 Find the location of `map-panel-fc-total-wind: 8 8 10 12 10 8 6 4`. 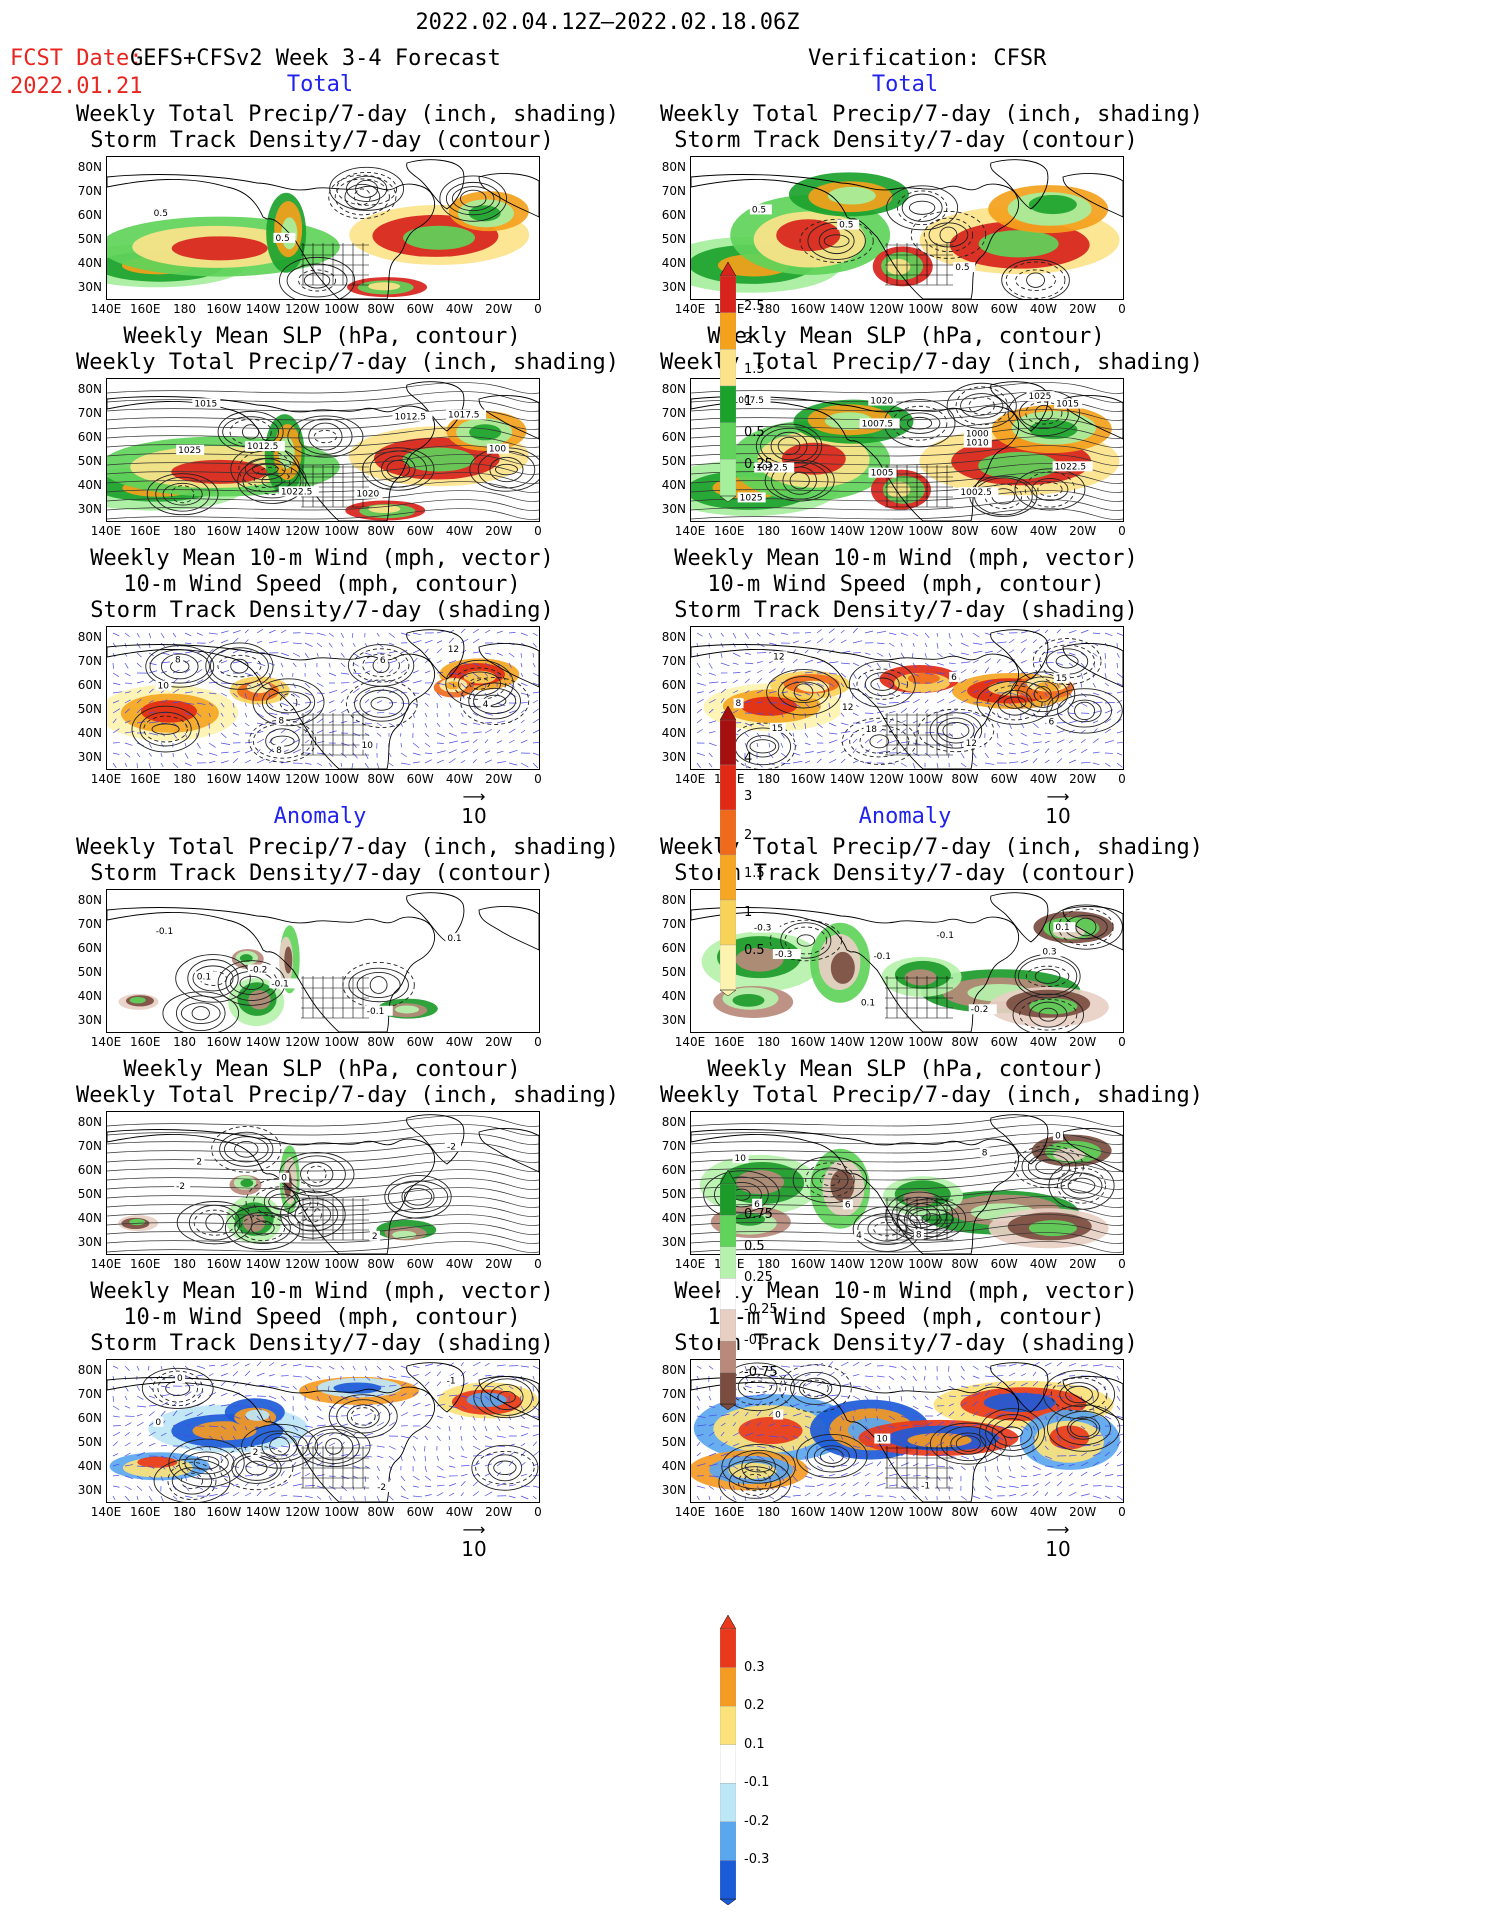

map-panel-fc-total-wind: 8 8 10 12 10 8 6 4 is located at coordinates (323, 698).